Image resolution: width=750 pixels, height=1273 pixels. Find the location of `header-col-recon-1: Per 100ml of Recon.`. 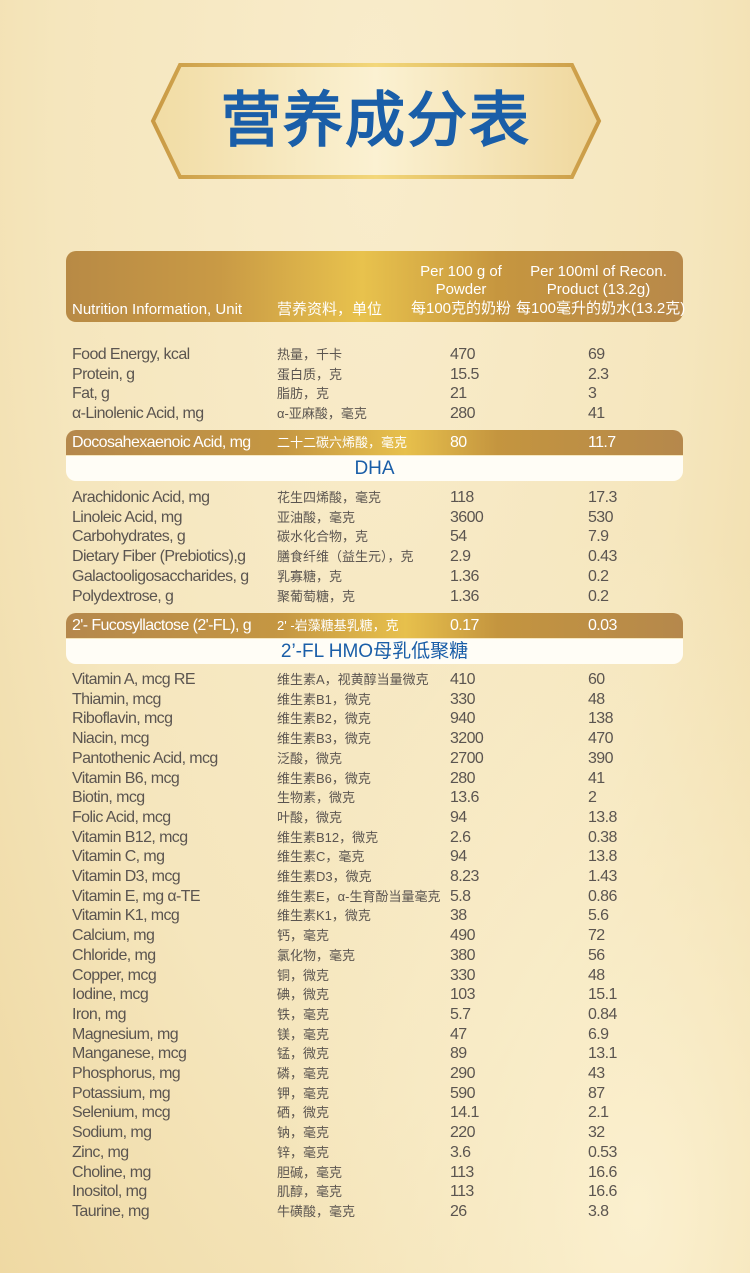

header-col-recon-1: Per 100ml of Recon. is located at coordinates (598, 271).